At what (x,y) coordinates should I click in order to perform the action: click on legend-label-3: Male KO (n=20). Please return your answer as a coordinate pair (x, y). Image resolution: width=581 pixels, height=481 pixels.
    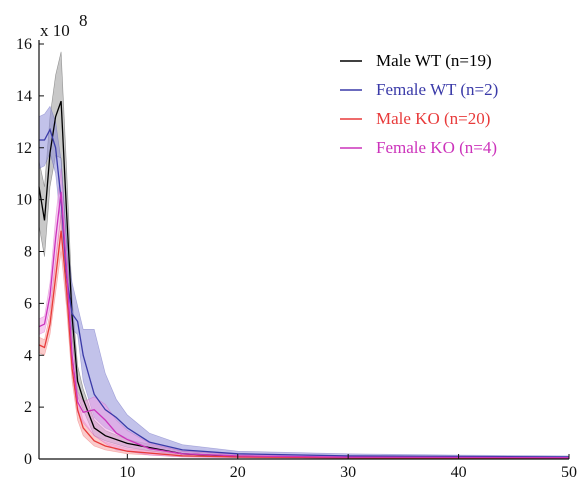
    Looking at the image, I should click on (433, 118).